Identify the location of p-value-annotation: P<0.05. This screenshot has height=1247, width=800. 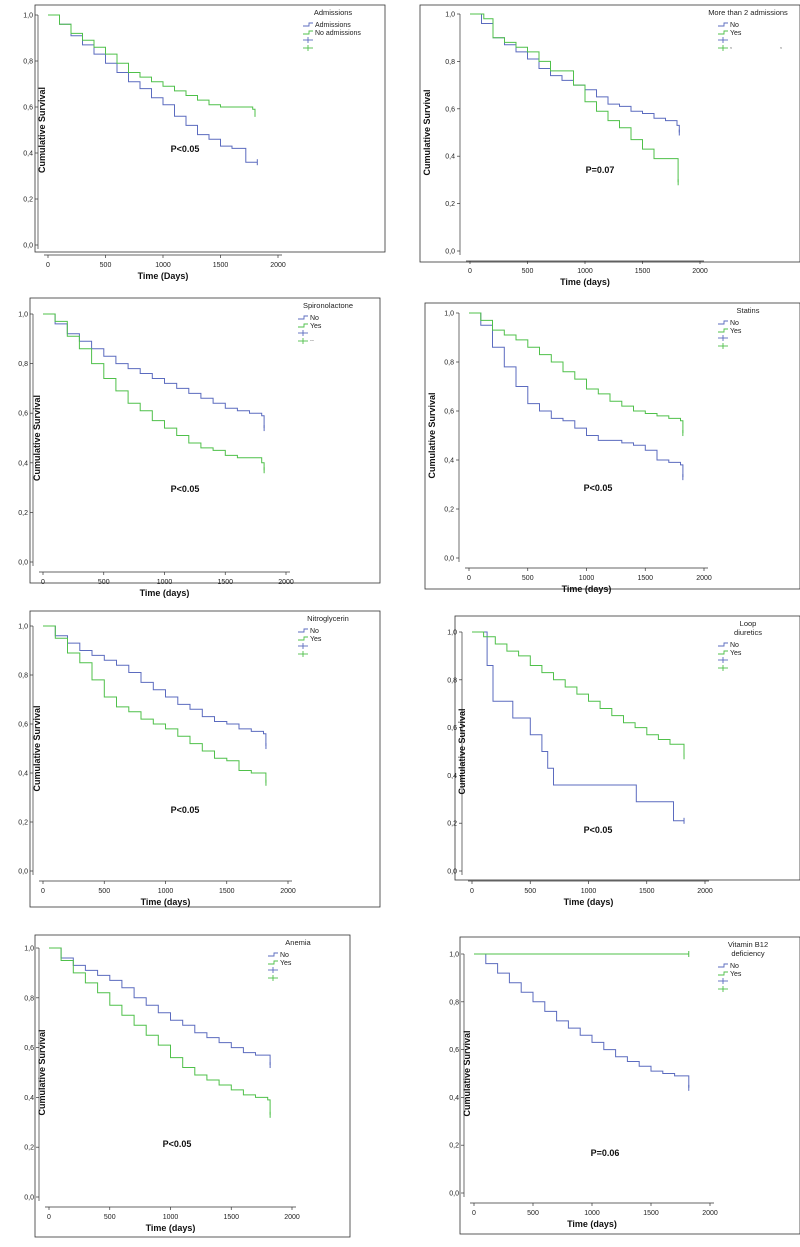
(185, 810).